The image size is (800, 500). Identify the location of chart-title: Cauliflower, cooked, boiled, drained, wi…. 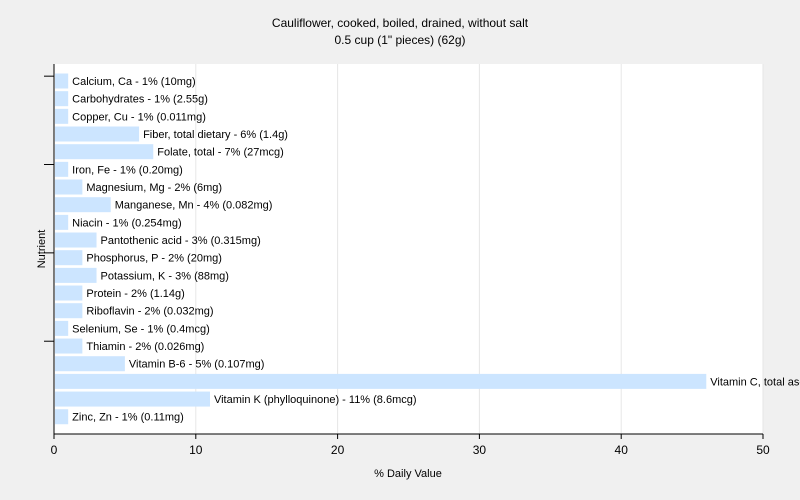
(400, 23).